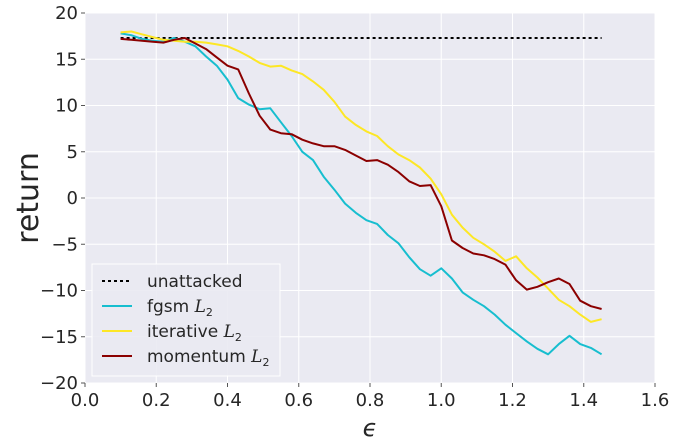 Image resolution: width=674 pixels, height=445 pixels. I want to click on legend: unattacked fgsm L2 iterative L2 momentum L2, so click(186, 320).